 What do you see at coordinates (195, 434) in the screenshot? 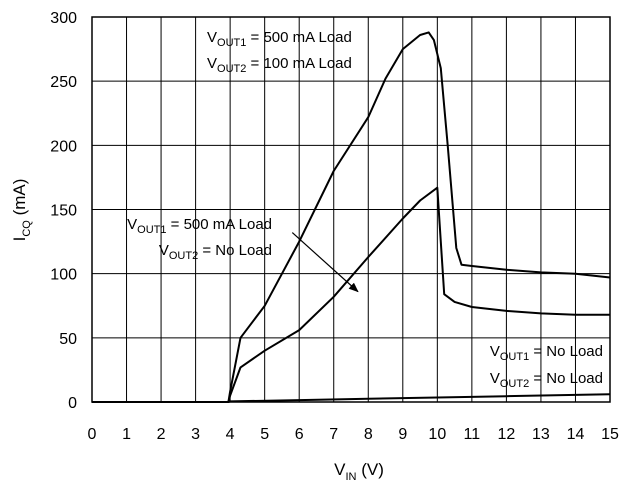
I see `x-tick-label: 3` at bounding box center [195, 434].